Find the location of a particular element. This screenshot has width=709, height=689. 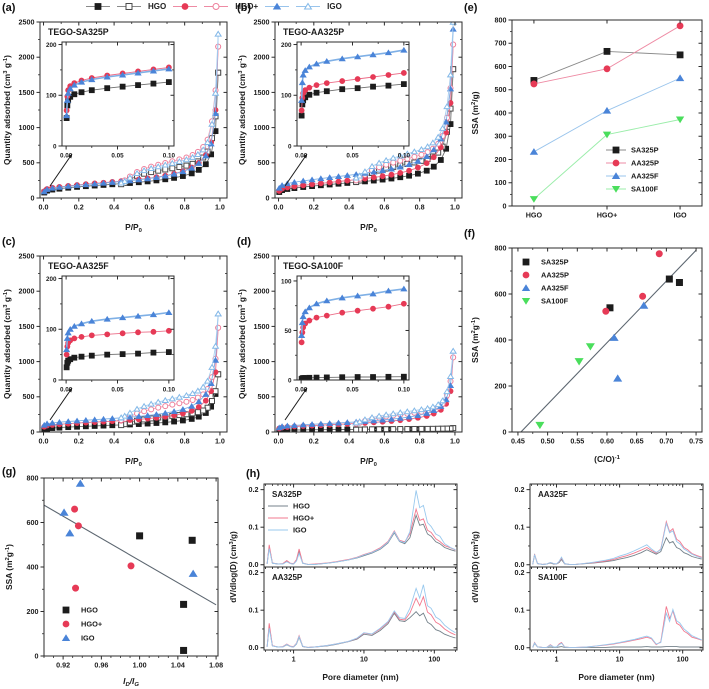

svg-text: P/P0 is located at coordinates (369, 462).